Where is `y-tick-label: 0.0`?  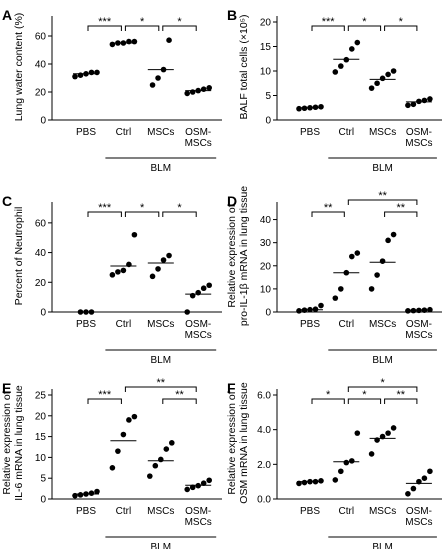
y-tick-label: 0.0 is located at coordinates (264, 500).